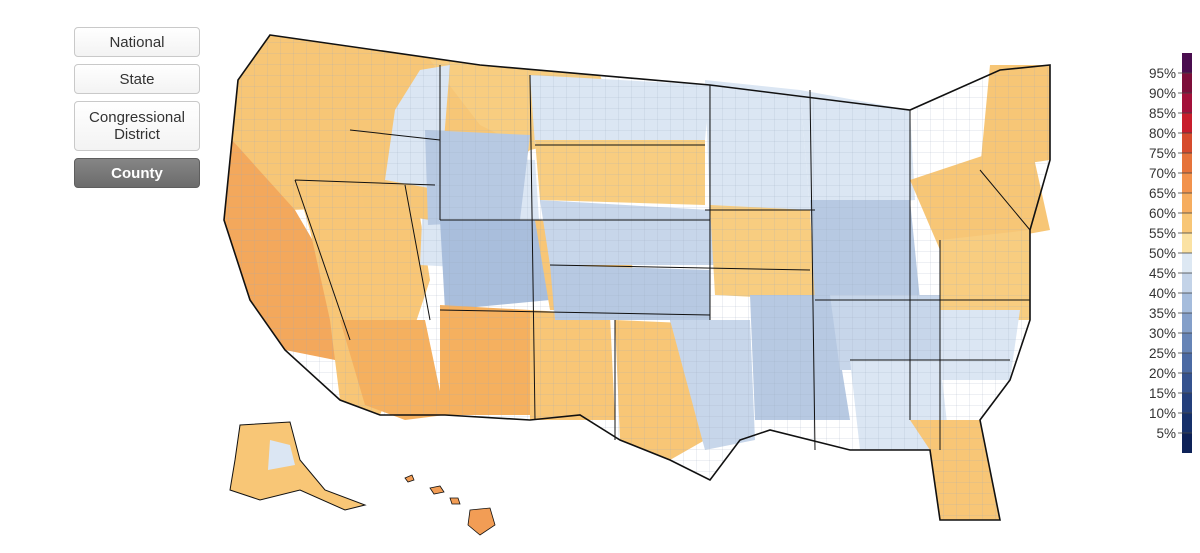 Image resolution: width=1200 pixels, height=553 pixels. What do you see at coordinates (450, 505) in the screenshot?
I see `hawaii` at bounding box center [450, 505].